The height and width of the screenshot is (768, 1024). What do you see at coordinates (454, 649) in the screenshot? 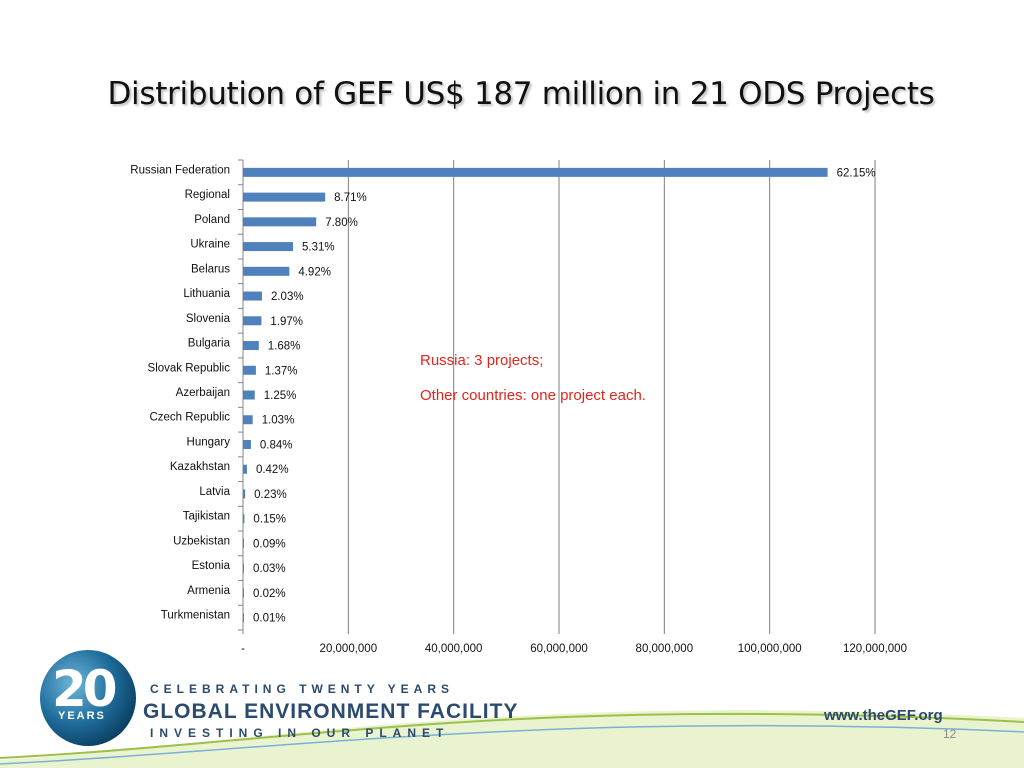
I see `x-tick-label: 40,000,000` at bounding box center [454, 649].